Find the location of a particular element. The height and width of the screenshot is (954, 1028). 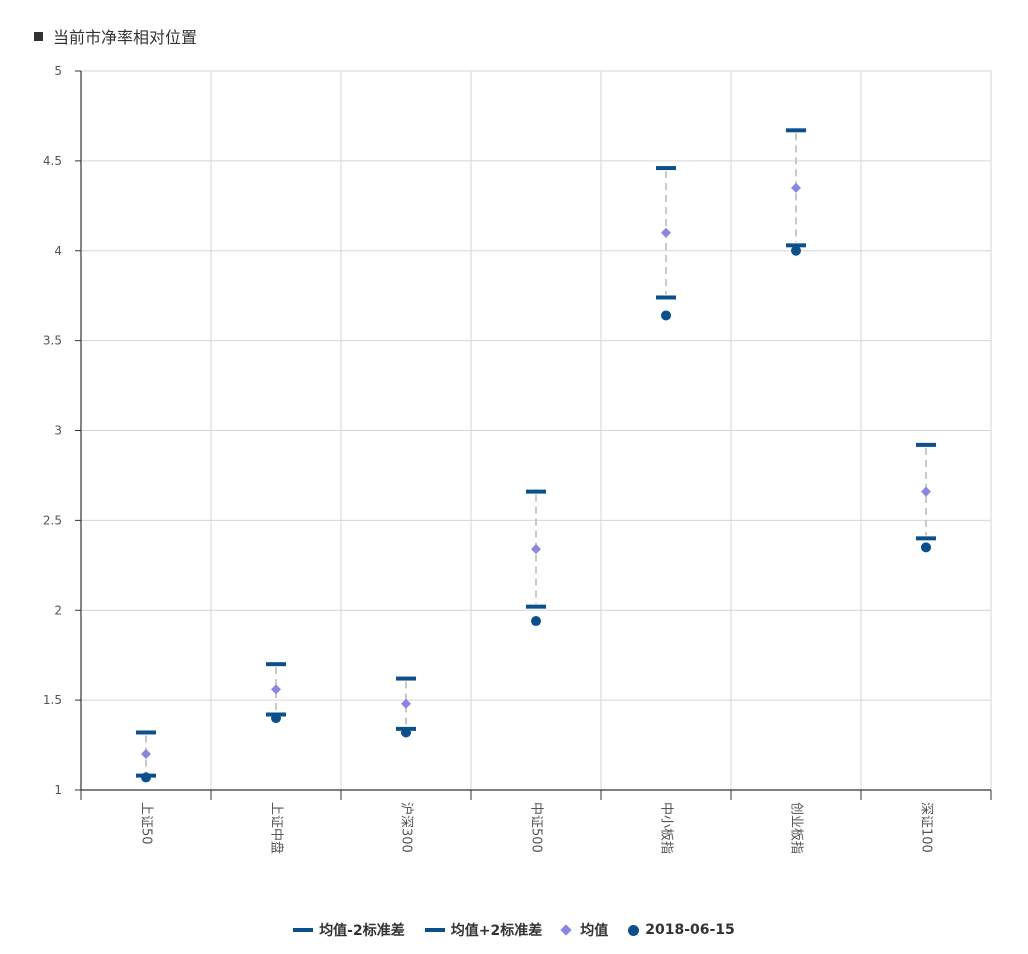

legend-diamond-icon is located at coordinates (566, 930).